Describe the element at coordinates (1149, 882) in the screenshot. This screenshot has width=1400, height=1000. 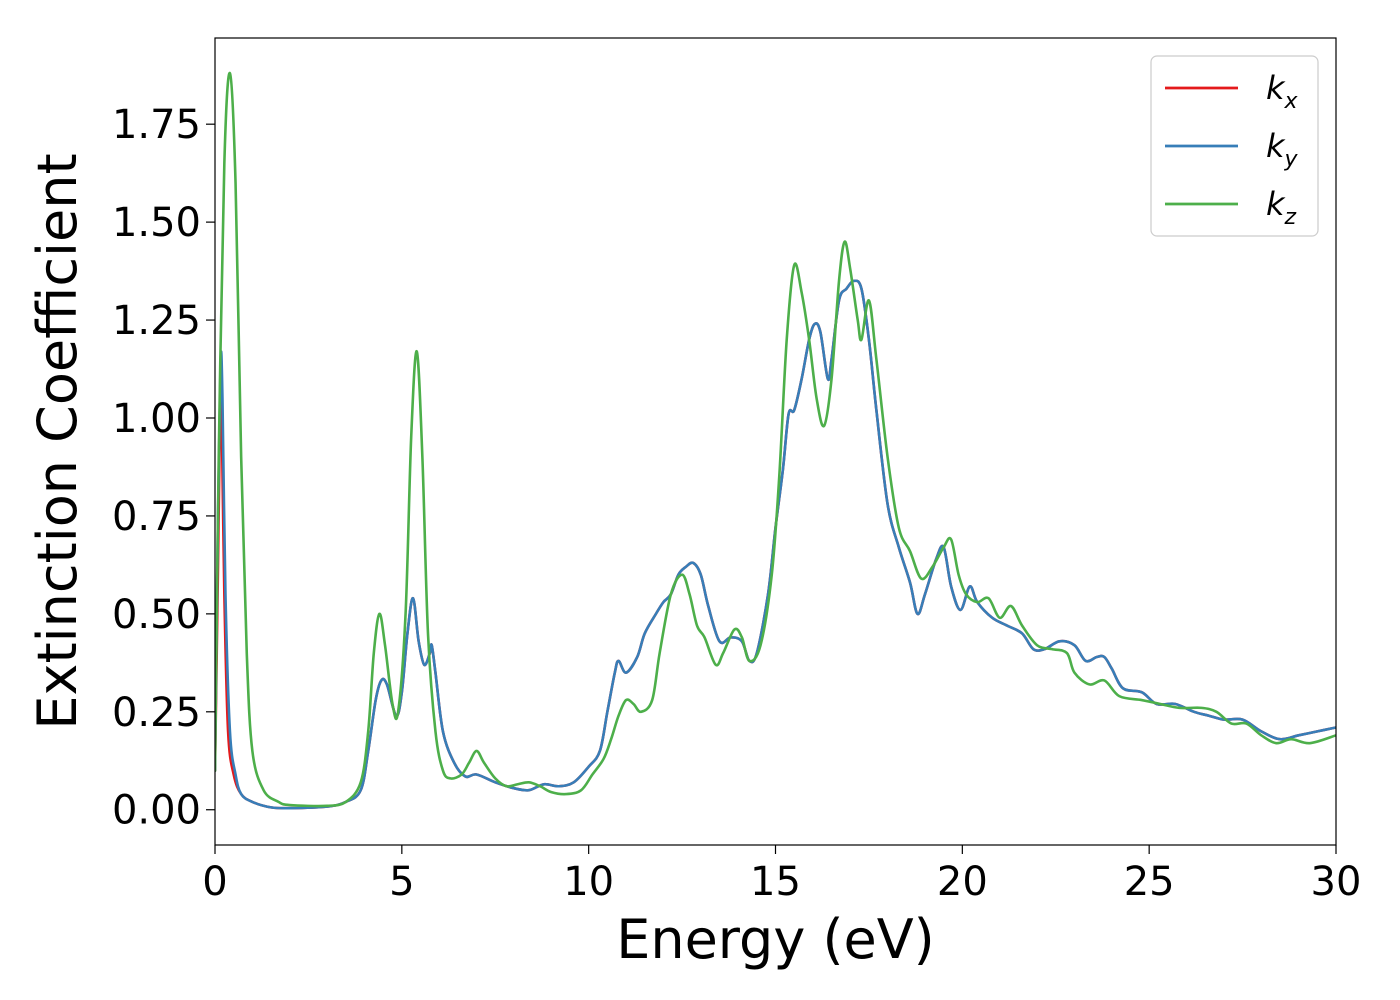
I see `x-tick-label: 25` at that location.